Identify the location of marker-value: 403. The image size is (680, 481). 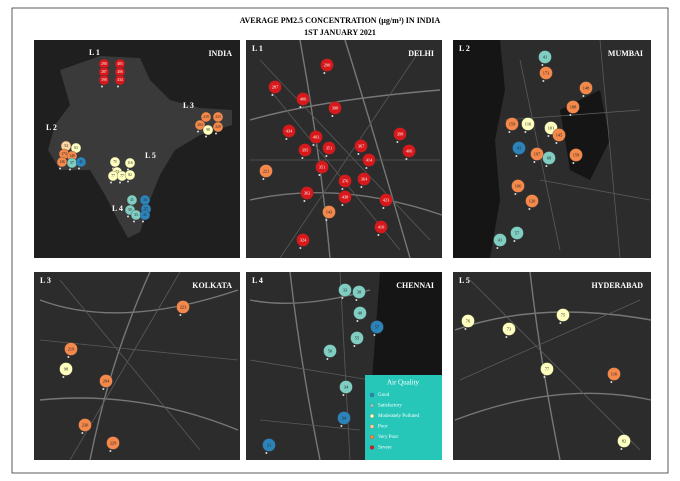
(316, 136).